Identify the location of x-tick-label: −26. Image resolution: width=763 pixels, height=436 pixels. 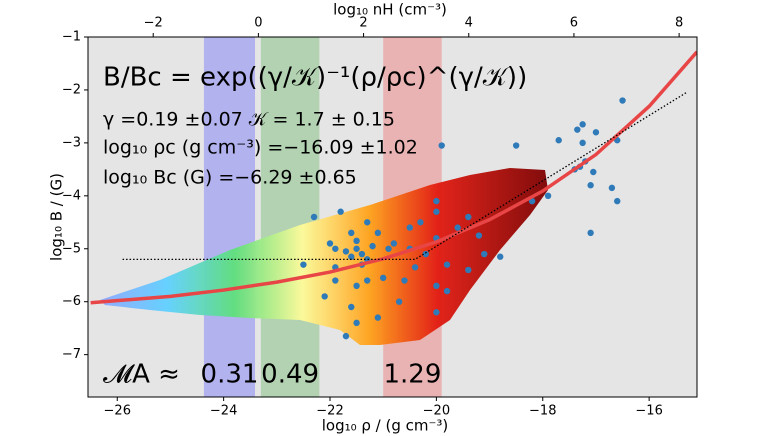
(117, 411).